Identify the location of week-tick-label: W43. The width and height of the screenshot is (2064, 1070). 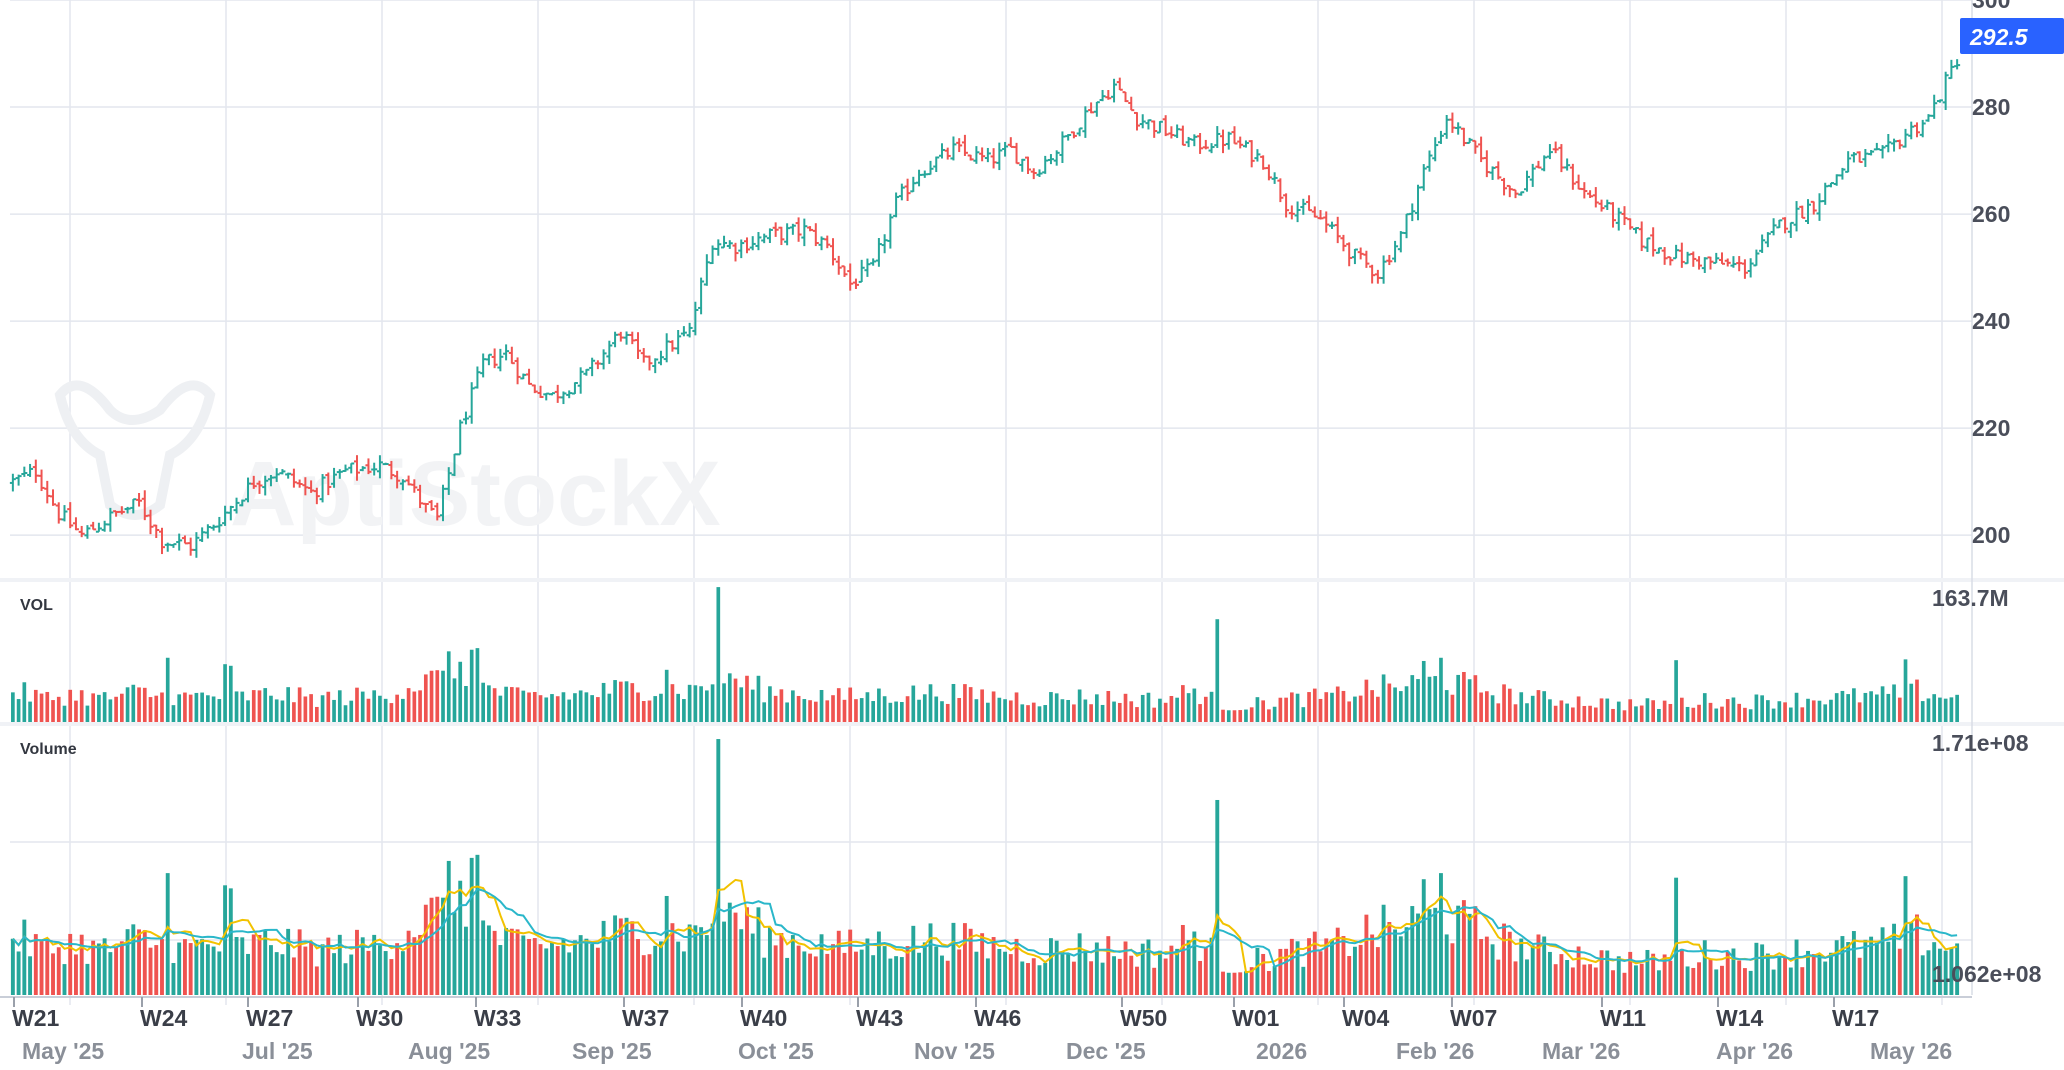
(879, 1018).